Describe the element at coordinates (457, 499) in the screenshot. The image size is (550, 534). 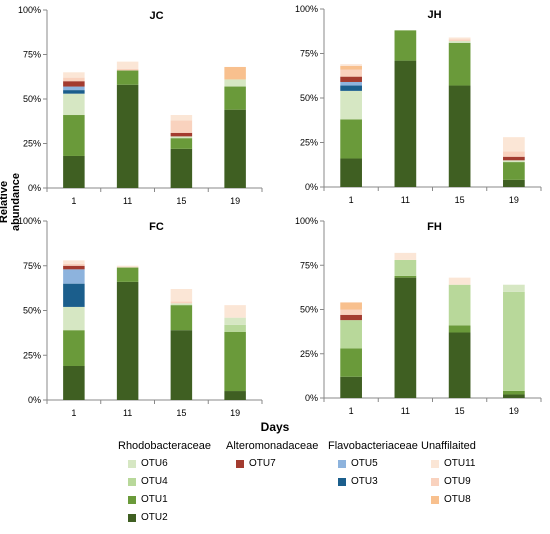
I see `legend-label: OTU8` at that location.